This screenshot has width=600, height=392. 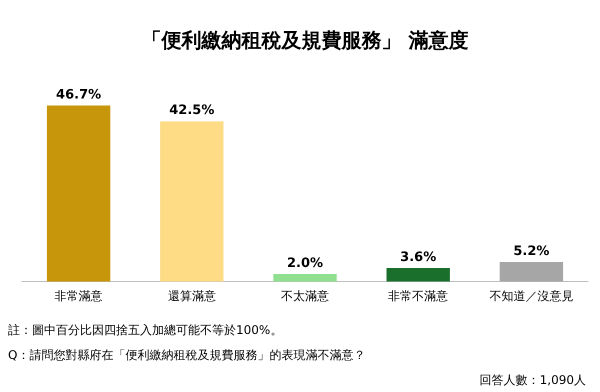 I want to click on x-tick-label: 非常滿意, so click(x=78, y=295).